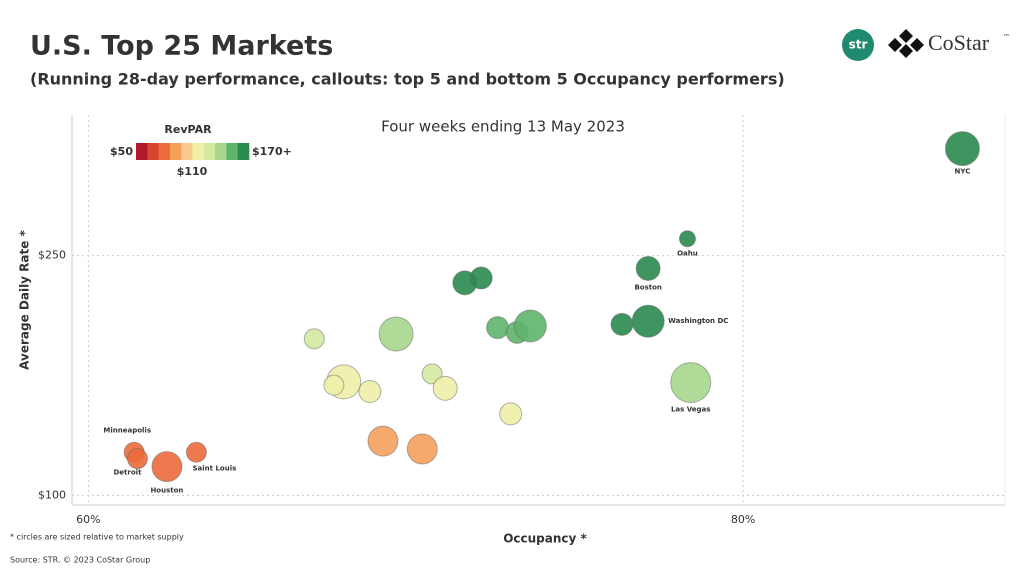 This screenshot has height=576, width=1024. I want to click on point-label: Washington DC, so click(698, 321).